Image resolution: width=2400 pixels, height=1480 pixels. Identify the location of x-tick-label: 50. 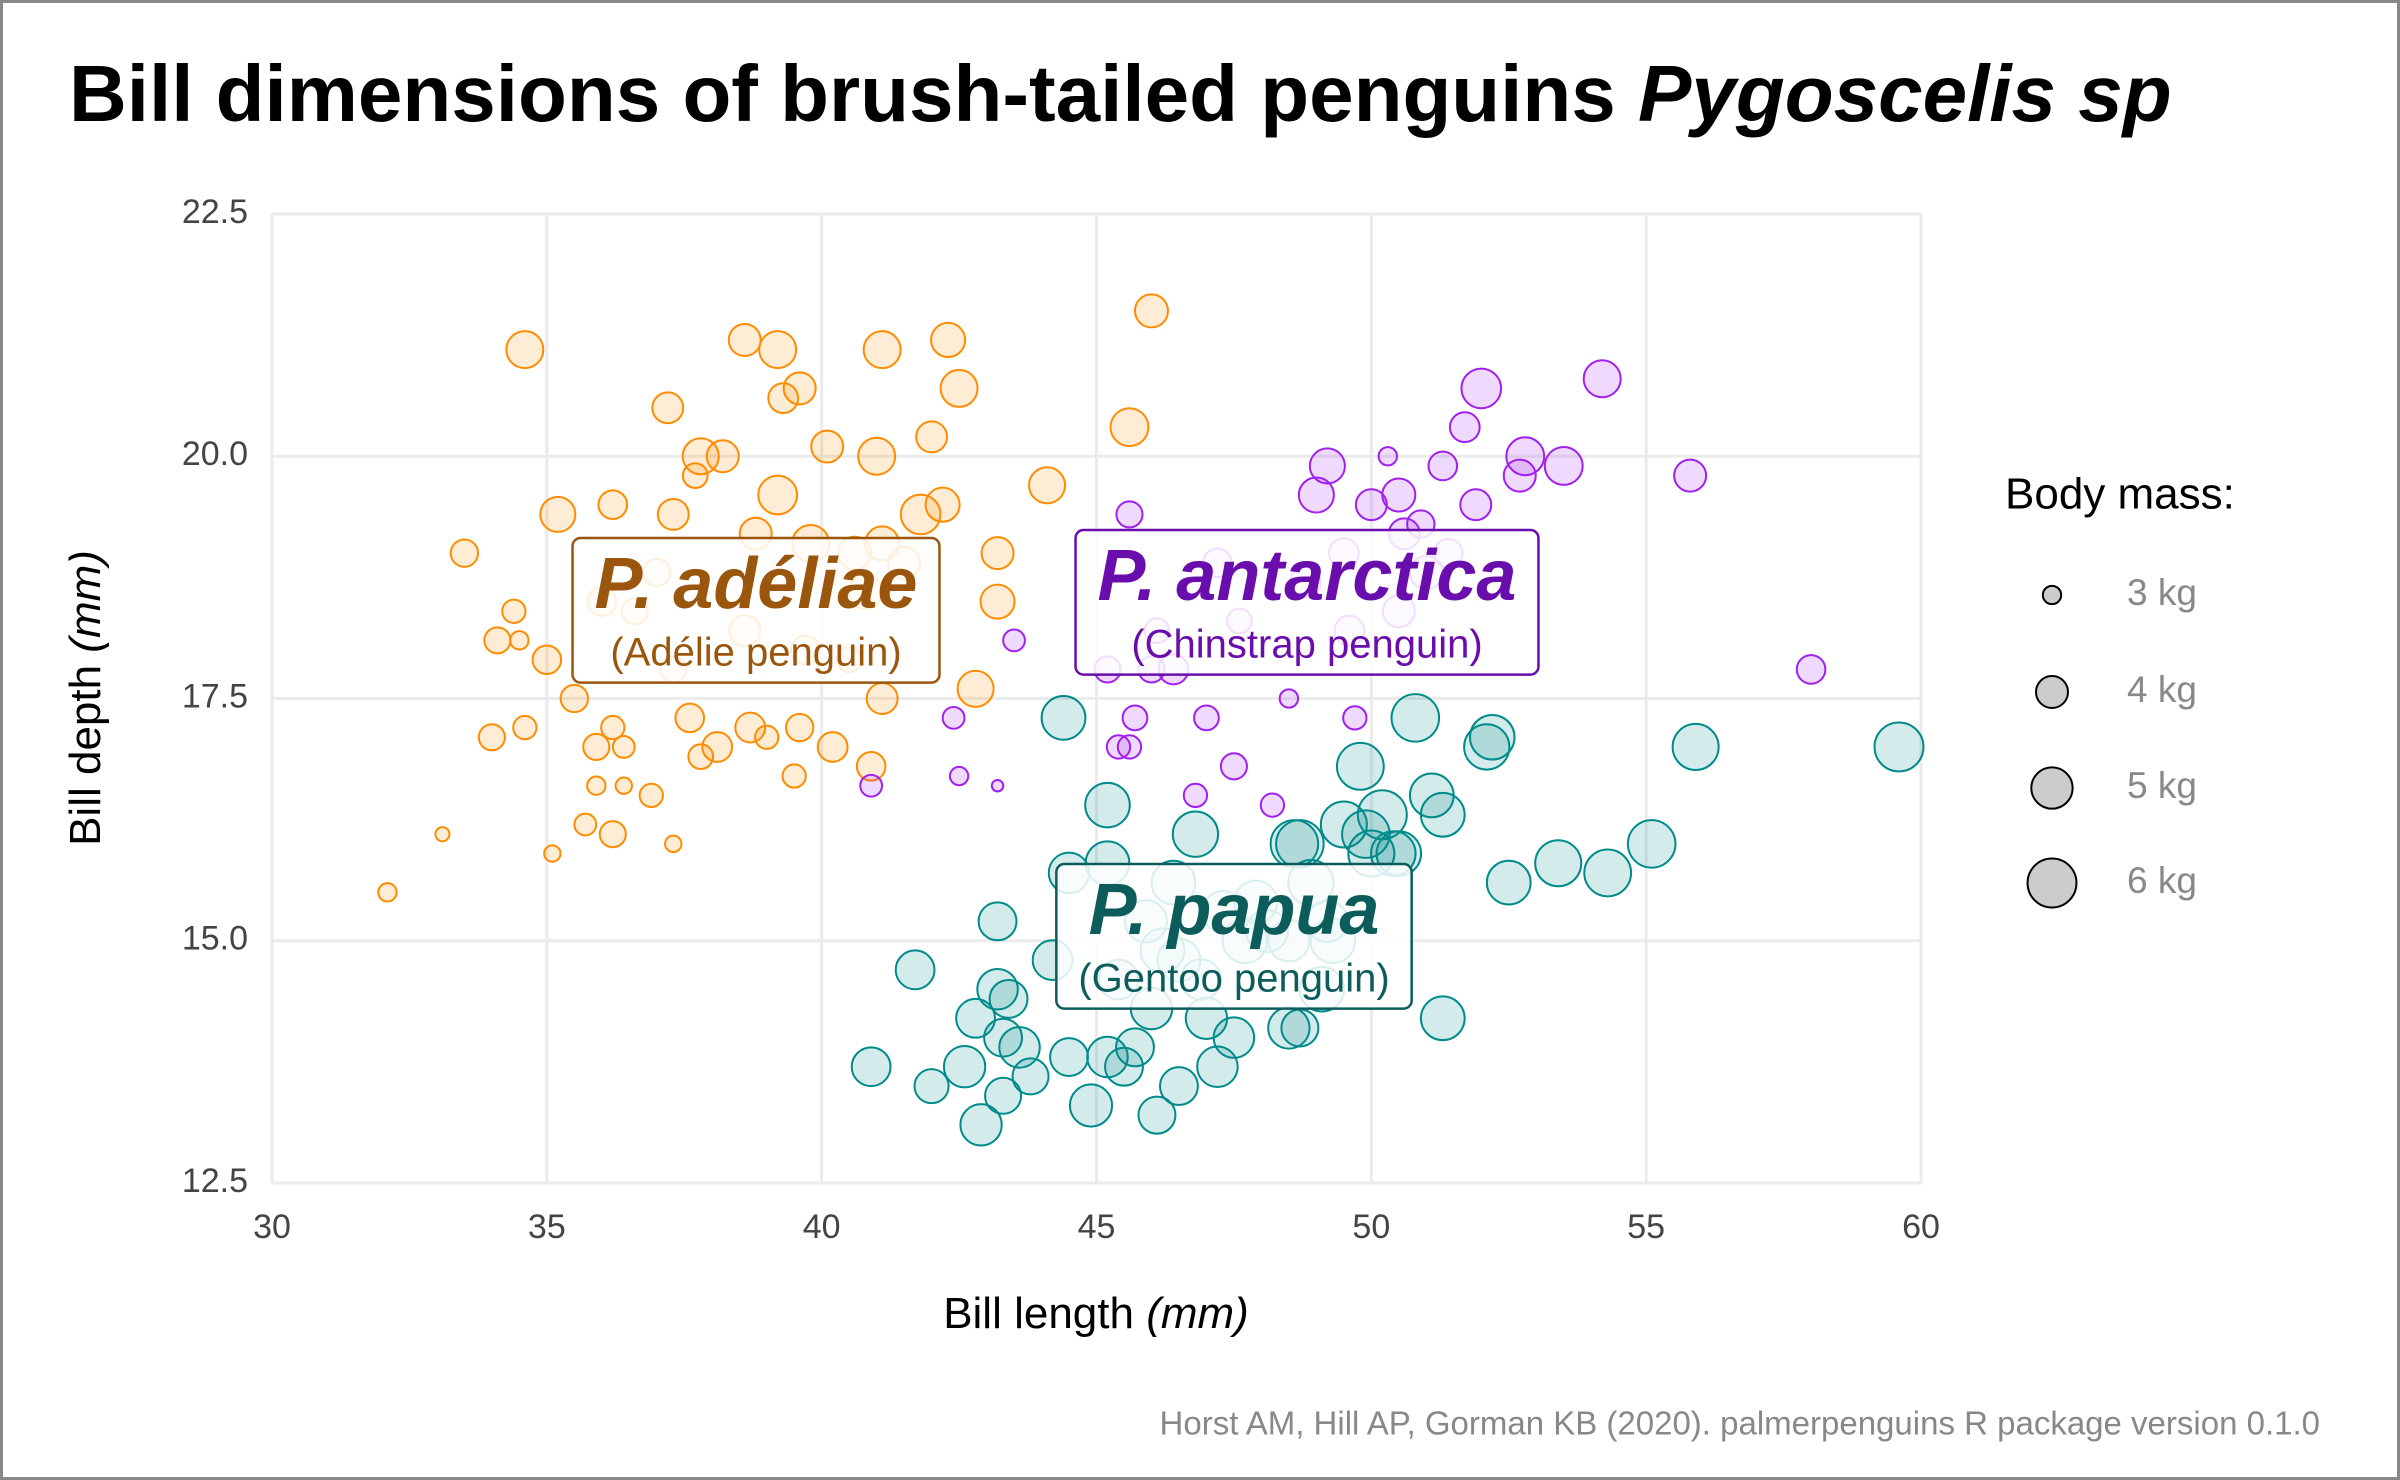
(1371, 1227).